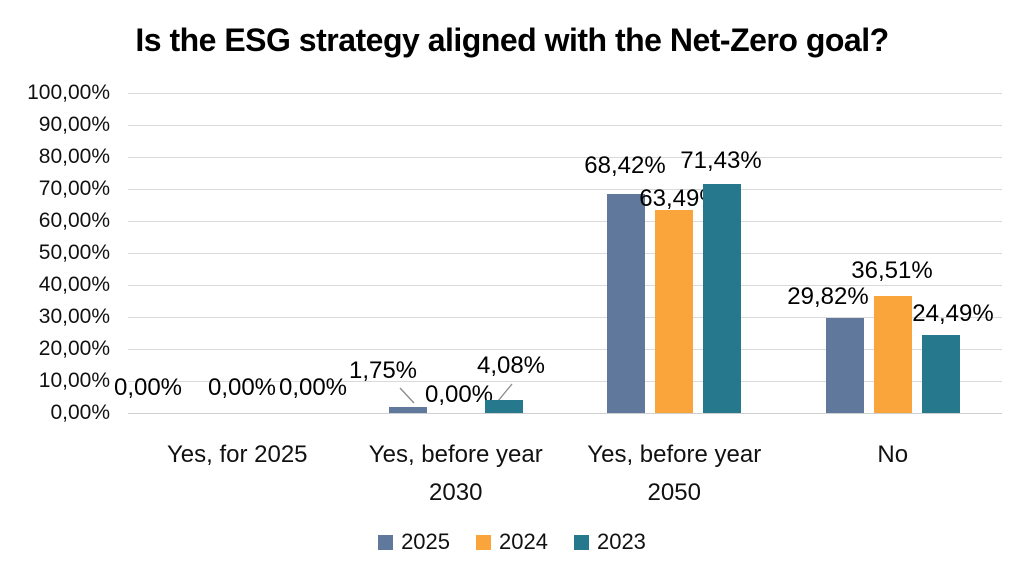  Describe the element at coordinates (426, 541) in the screenshot. I see `legend-label: 2025` at that location.